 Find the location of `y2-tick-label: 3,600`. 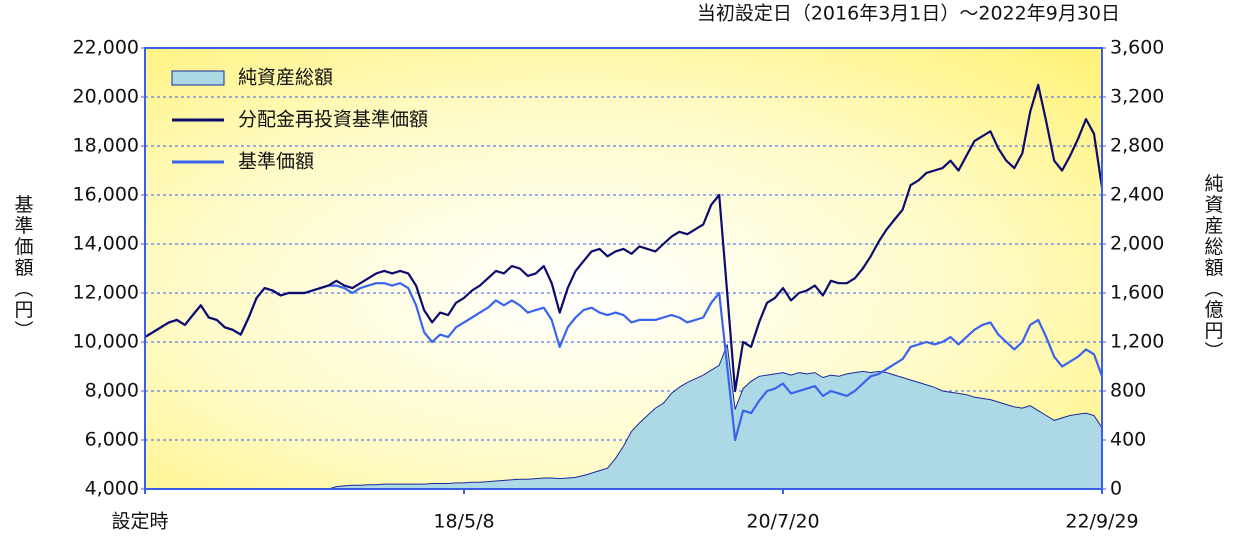

y2-tick-label: 3,600 is located at coordinates (1137, 48).